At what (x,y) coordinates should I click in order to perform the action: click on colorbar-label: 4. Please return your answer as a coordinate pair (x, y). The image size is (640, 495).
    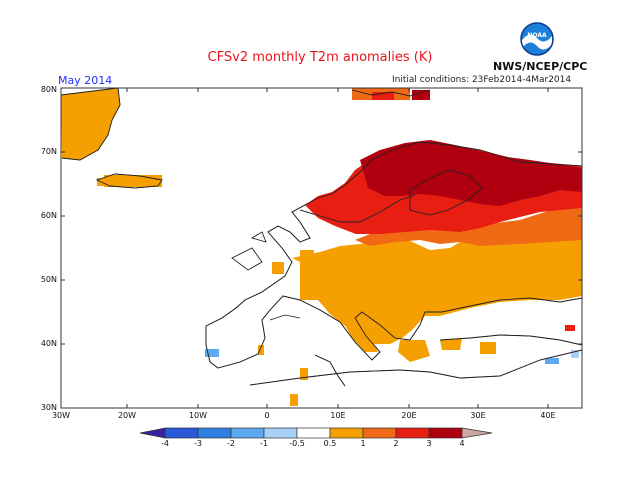
    Looking at the image, I should click on (461, 443).